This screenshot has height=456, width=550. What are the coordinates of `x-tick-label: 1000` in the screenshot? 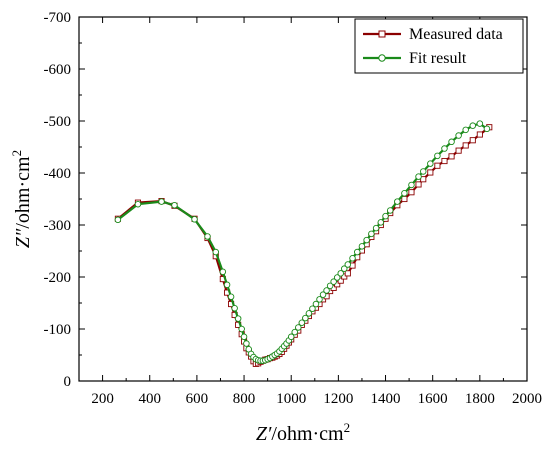 It's located at (291, 399).